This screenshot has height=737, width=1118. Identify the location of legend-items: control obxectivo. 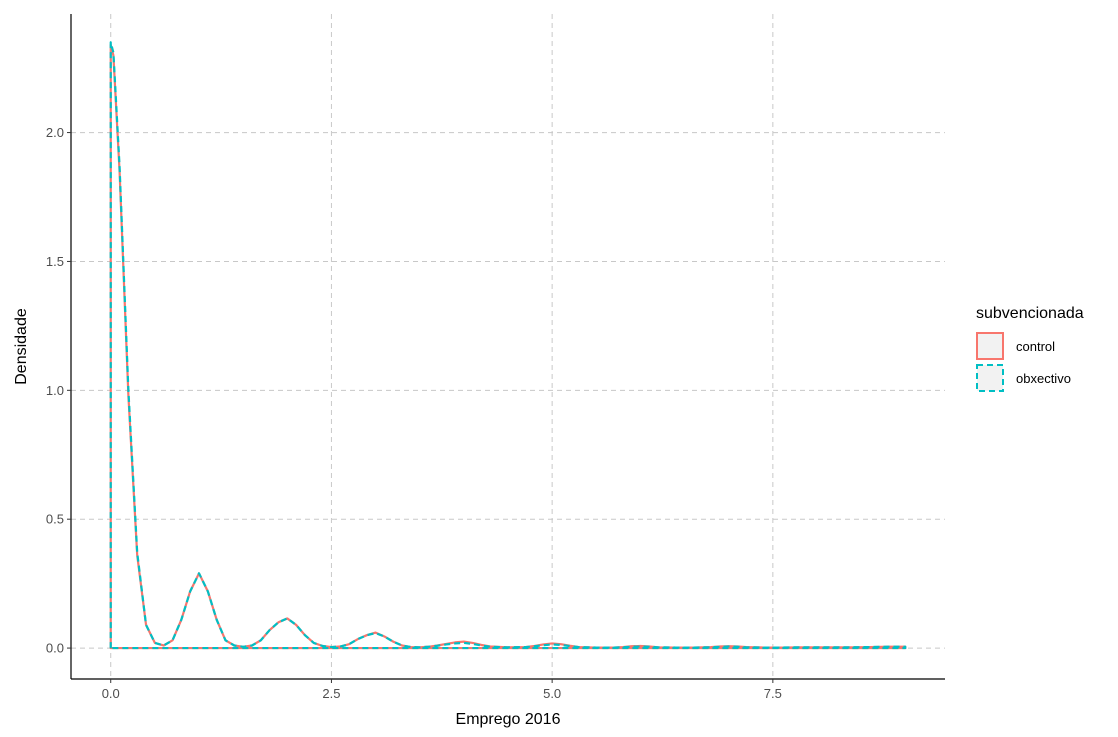
(1023, 362).